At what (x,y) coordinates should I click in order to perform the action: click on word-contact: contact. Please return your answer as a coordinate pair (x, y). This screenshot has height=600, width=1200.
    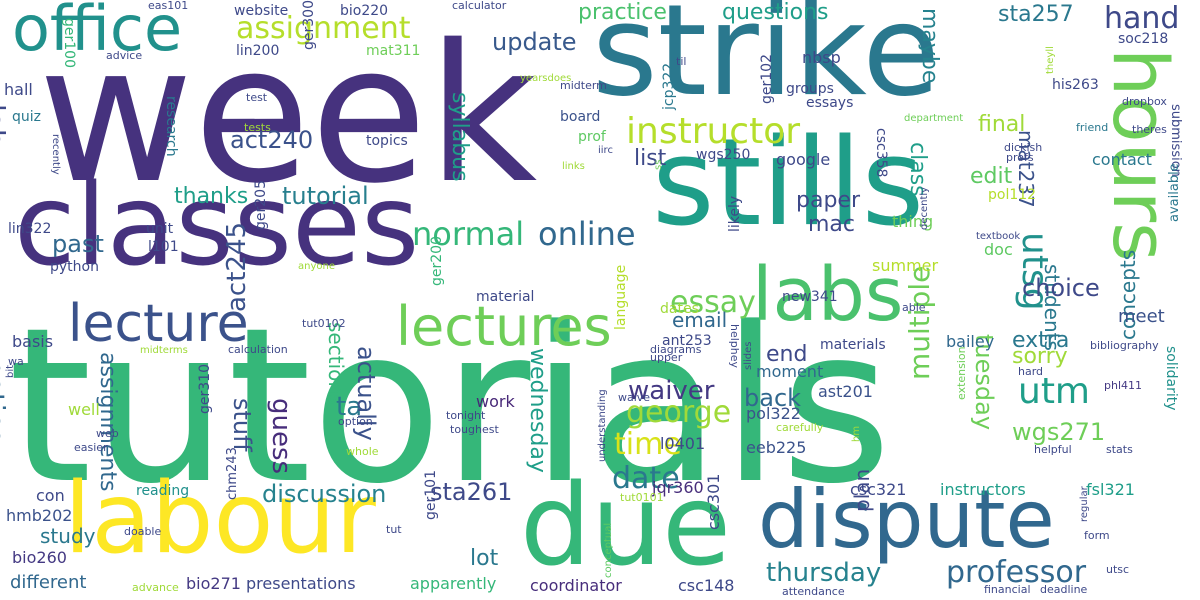
    Looking at the image, I should click on (1122, 159).